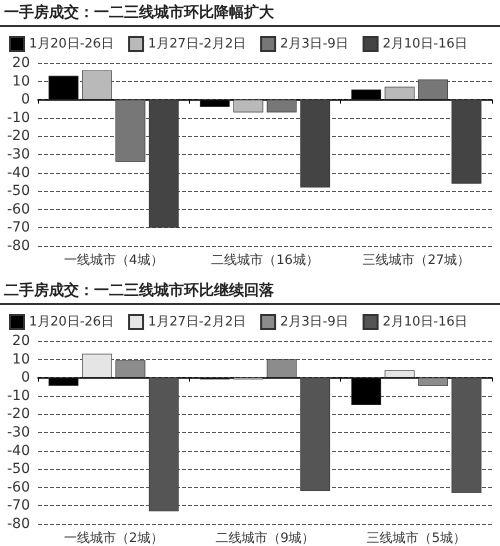 The width and height of the screenshot is (500, 546). Describe the element at coordinates (250, 291) in the screenshot. I see `chart-title: 二手房成交：一二三线城市环比继续回落` at that location.